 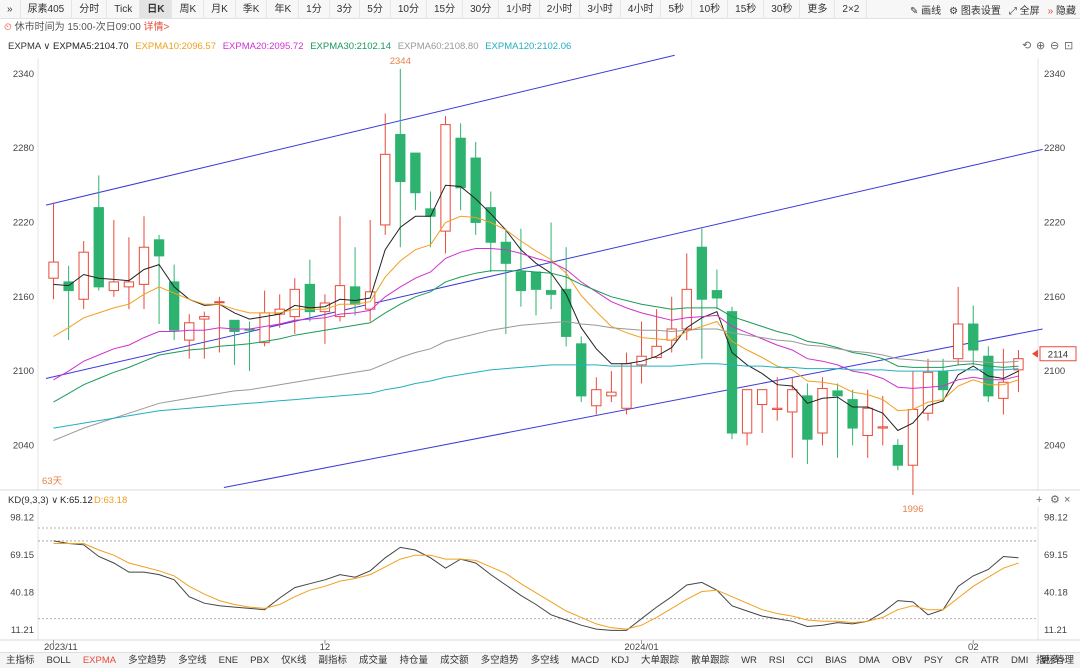 What do you see at coordinates (973, 647) in the screenshot?
I see `xtick-label-3: 02` at bounding box center [973, 647].